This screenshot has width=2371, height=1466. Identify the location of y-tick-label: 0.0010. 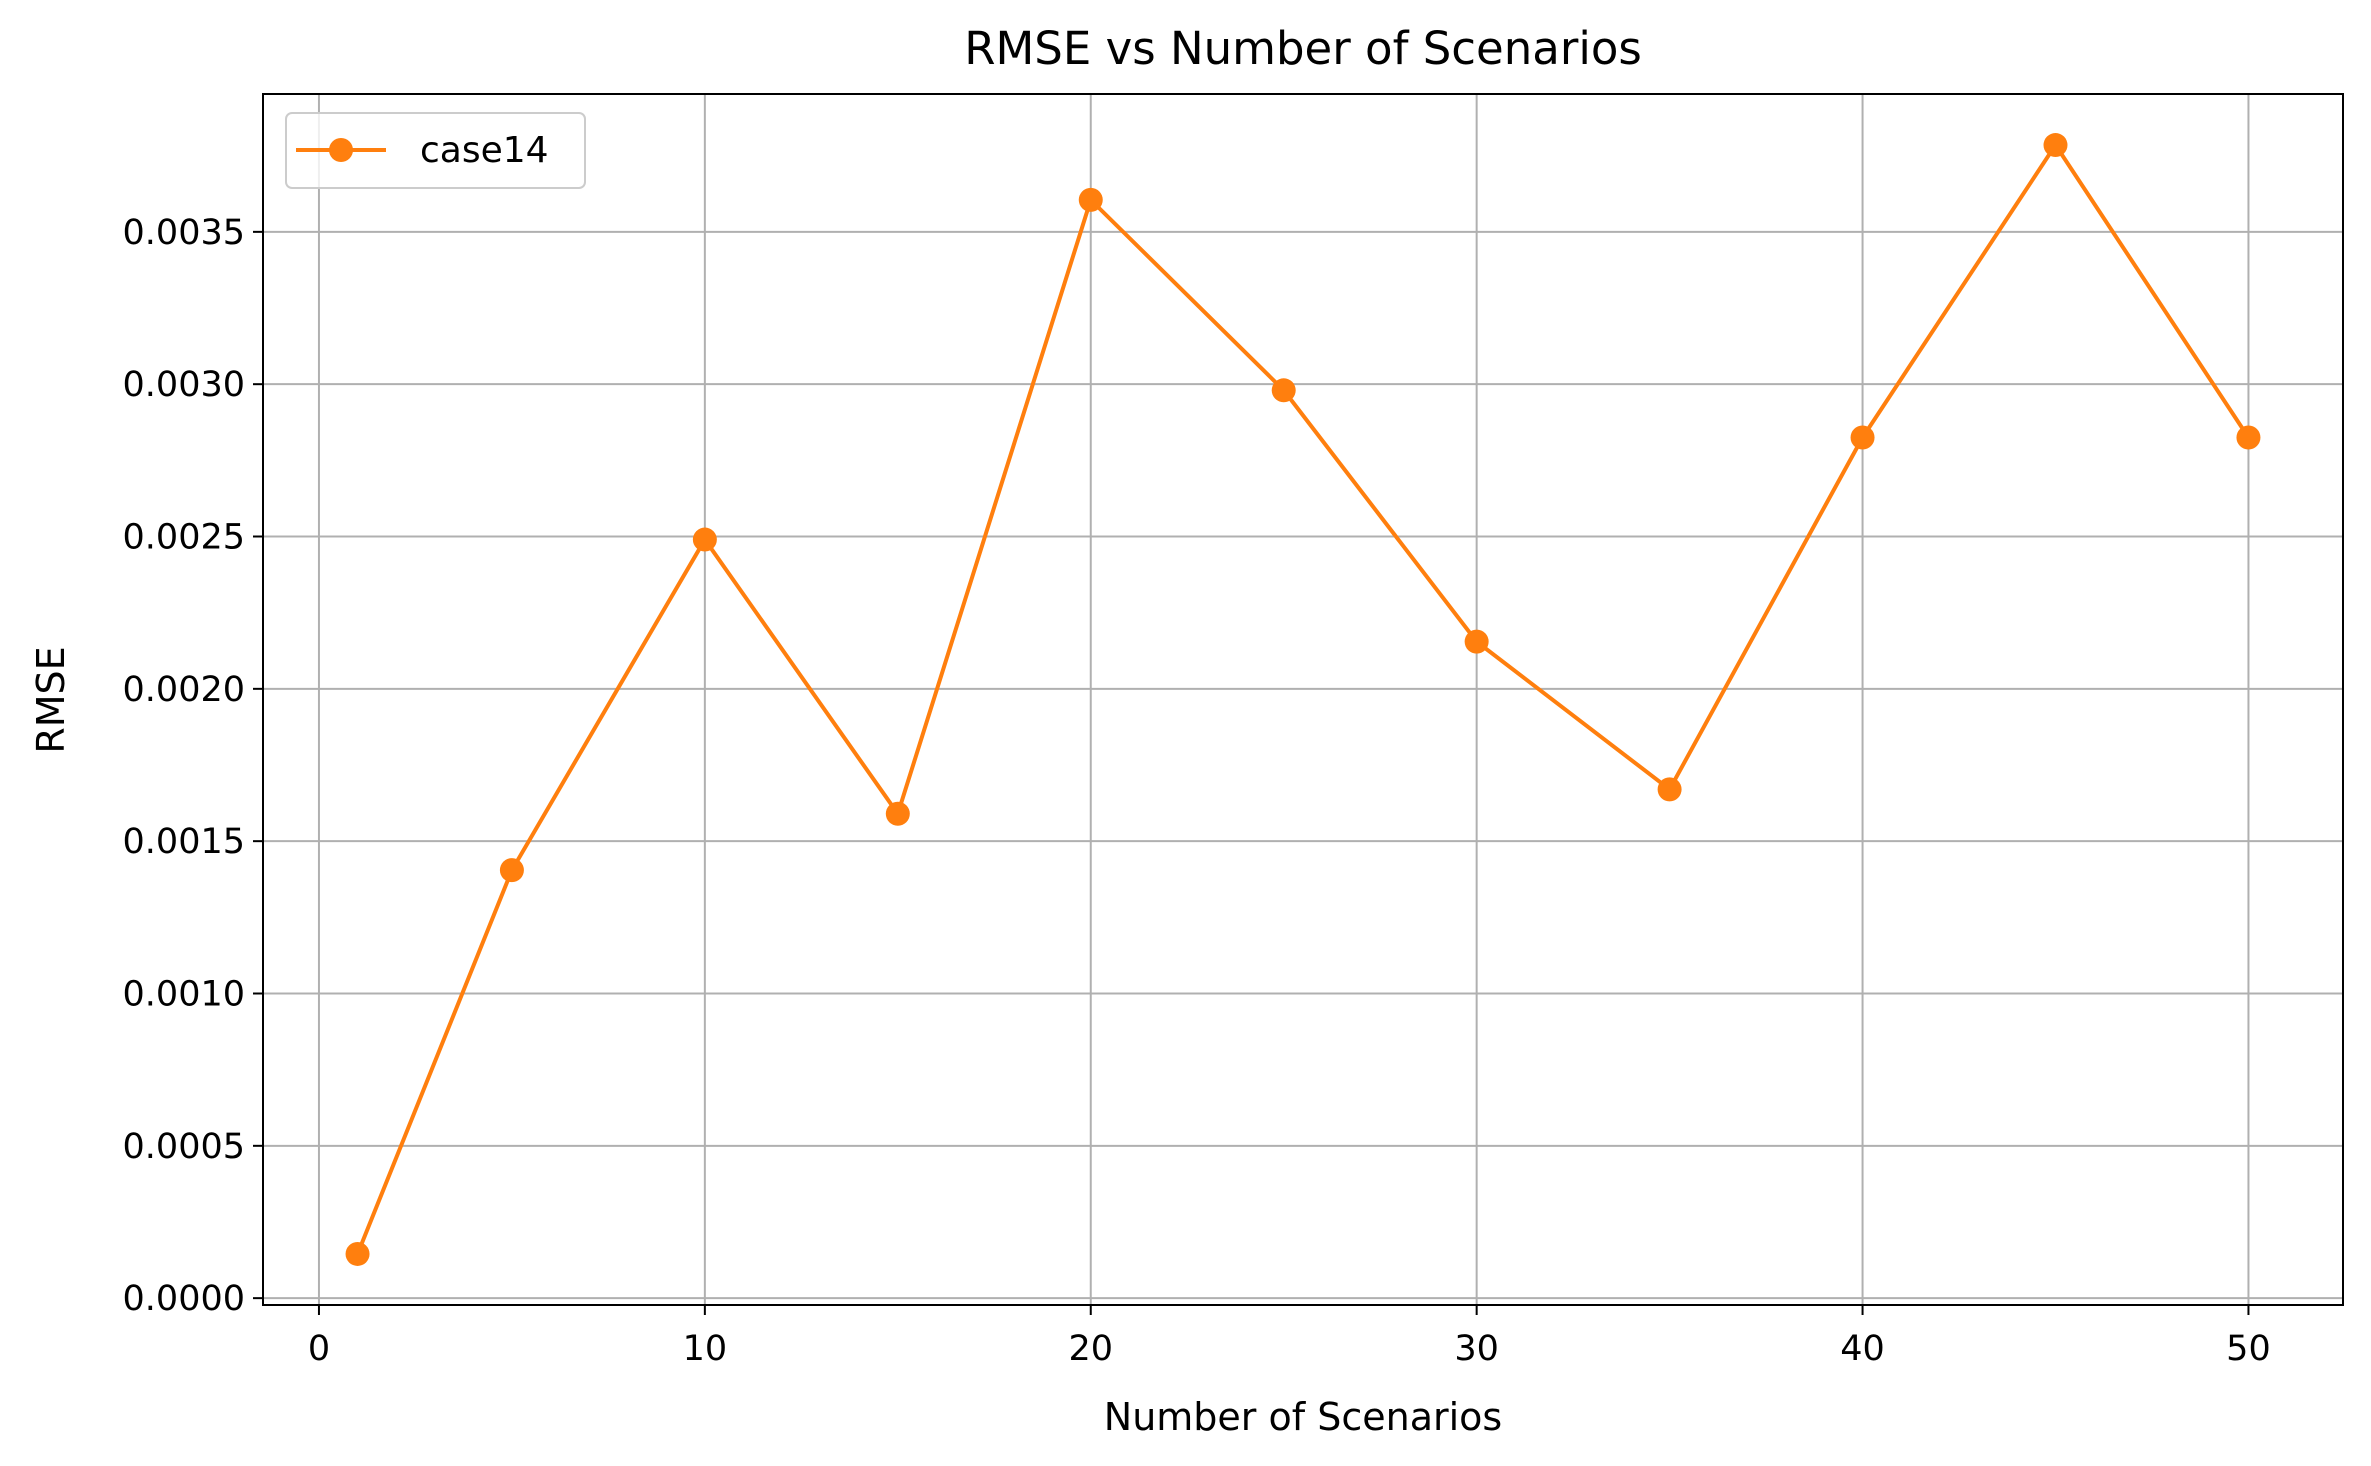
(184, 994).